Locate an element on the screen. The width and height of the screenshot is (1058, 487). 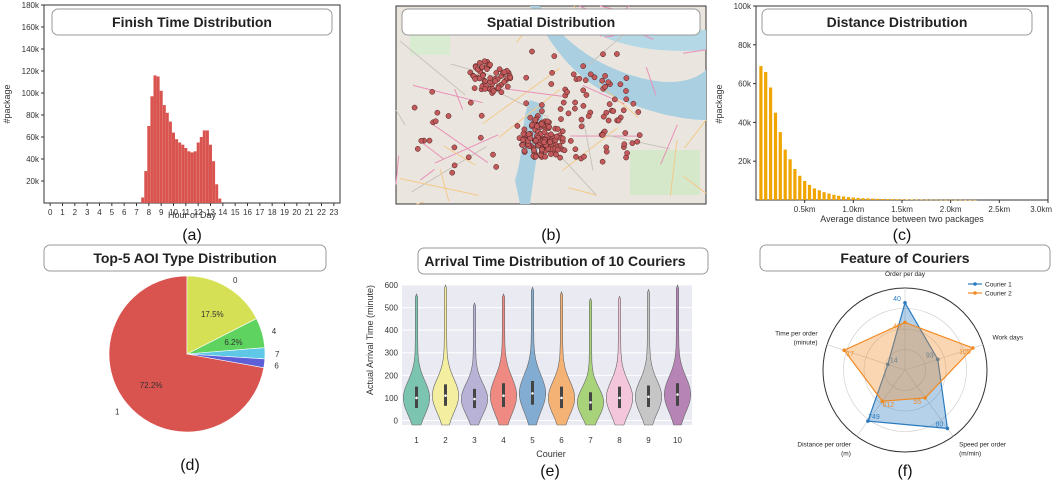
radar-value-label: 14 is located at coordinates (894, 360).